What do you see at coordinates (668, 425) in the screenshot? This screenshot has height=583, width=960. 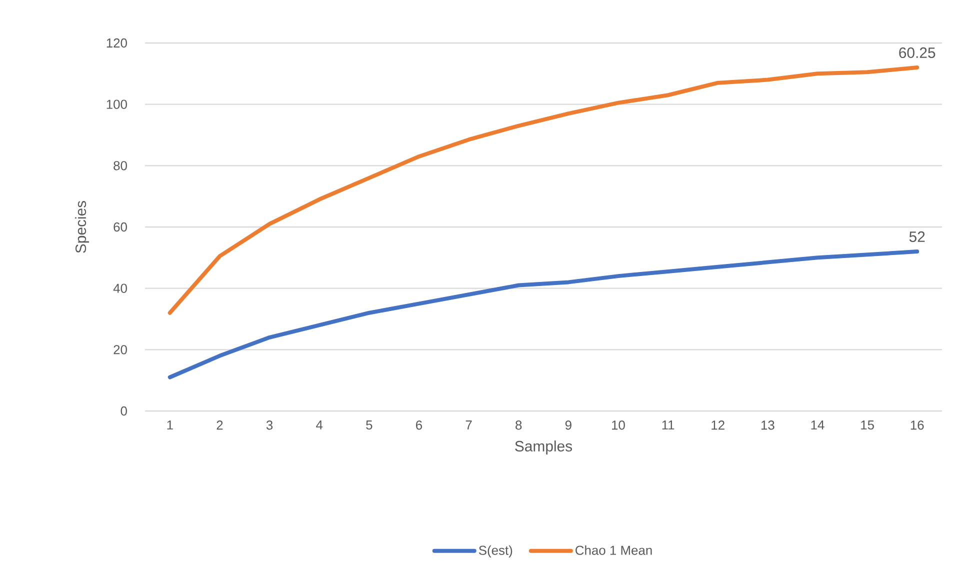 I see `x-tick-label: 11` at bounding box center [668, 425].